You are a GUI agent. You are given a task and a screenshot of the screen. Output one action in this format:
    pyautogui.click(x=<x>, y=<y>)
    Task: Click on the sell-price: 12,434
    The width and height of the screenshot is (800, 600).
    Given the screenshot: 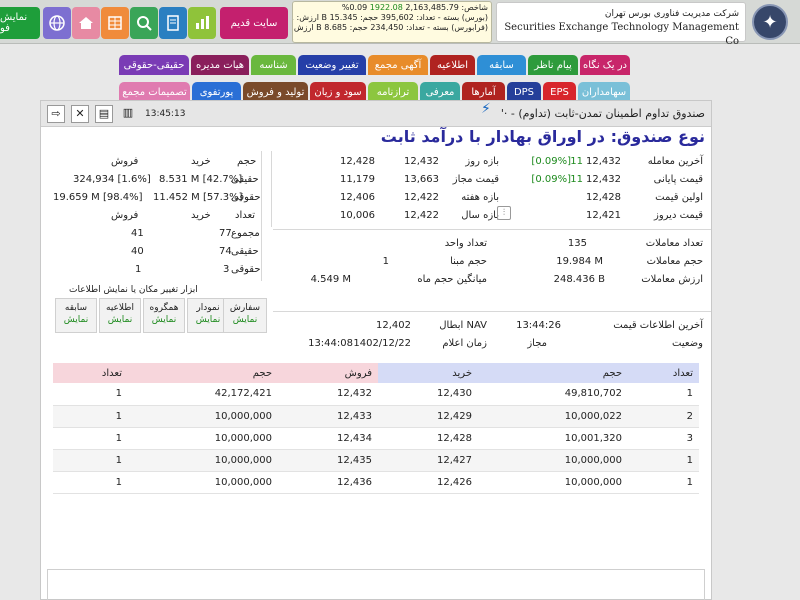 What is the action you would take?
    pyautogui.click(x=328, y=438)
    